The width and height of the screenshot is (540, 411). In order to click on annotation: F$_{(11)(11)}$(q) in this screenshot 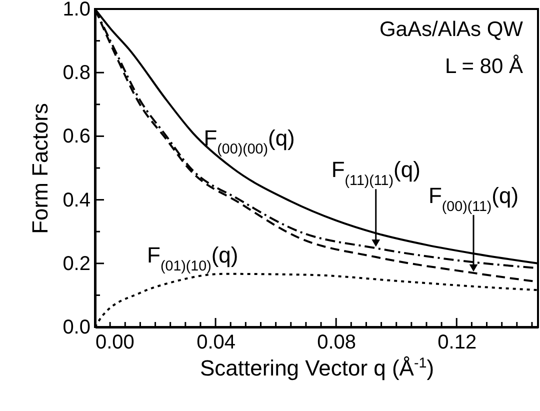, I will do `click(375, 173)`.